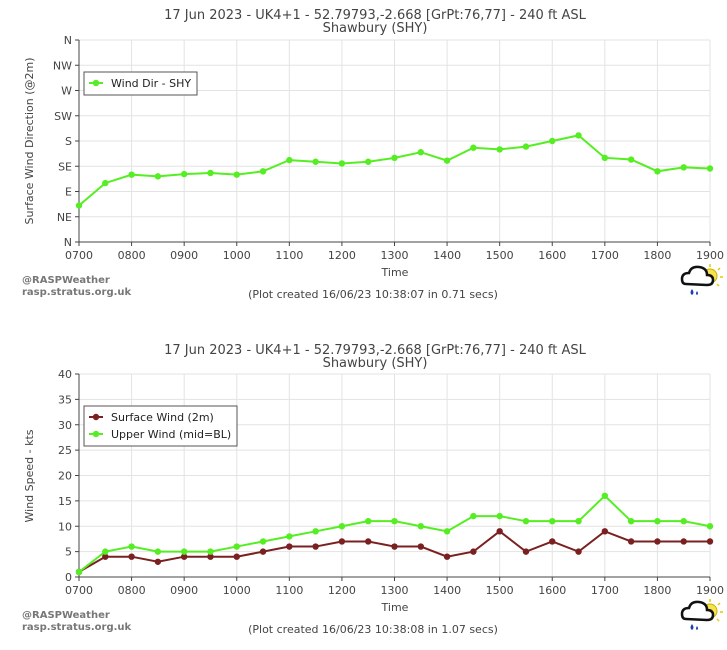  I want to click on legend: Wind Dir - SHY, so click(140, 83).